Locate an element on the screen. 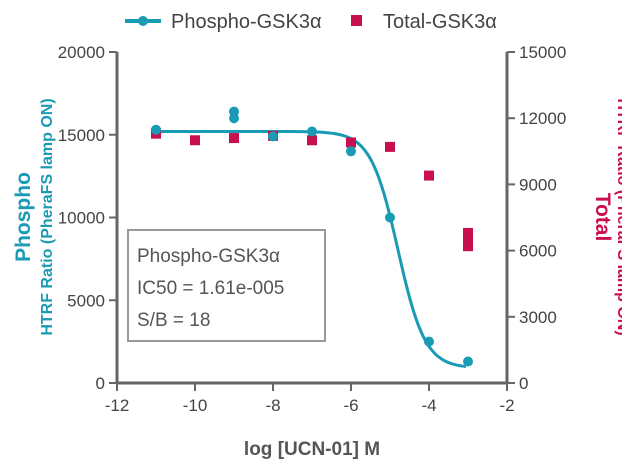 The height and width of the screenshot is (464, 622). left-axis-title-line1: Phospho is located at coordinates (23, 217).